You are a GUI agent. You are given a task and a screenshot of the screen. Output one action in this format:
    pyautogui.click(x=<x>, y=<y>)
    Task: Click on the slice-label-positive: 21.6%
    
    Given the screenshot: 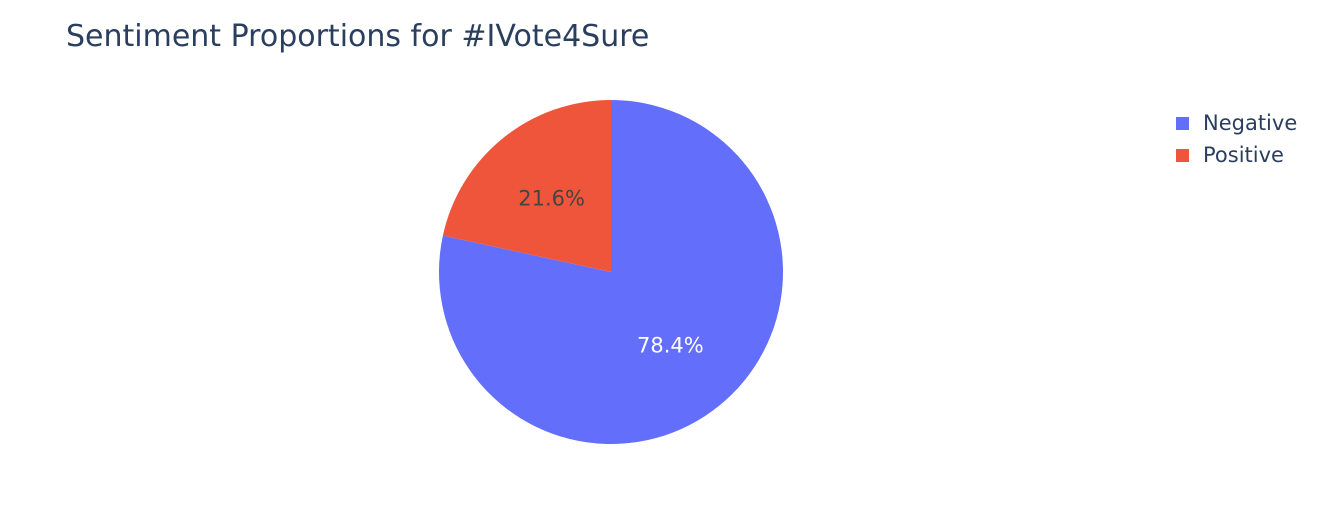 What is the action you would take?
    pyautogui.click(x=551, y=198)
    